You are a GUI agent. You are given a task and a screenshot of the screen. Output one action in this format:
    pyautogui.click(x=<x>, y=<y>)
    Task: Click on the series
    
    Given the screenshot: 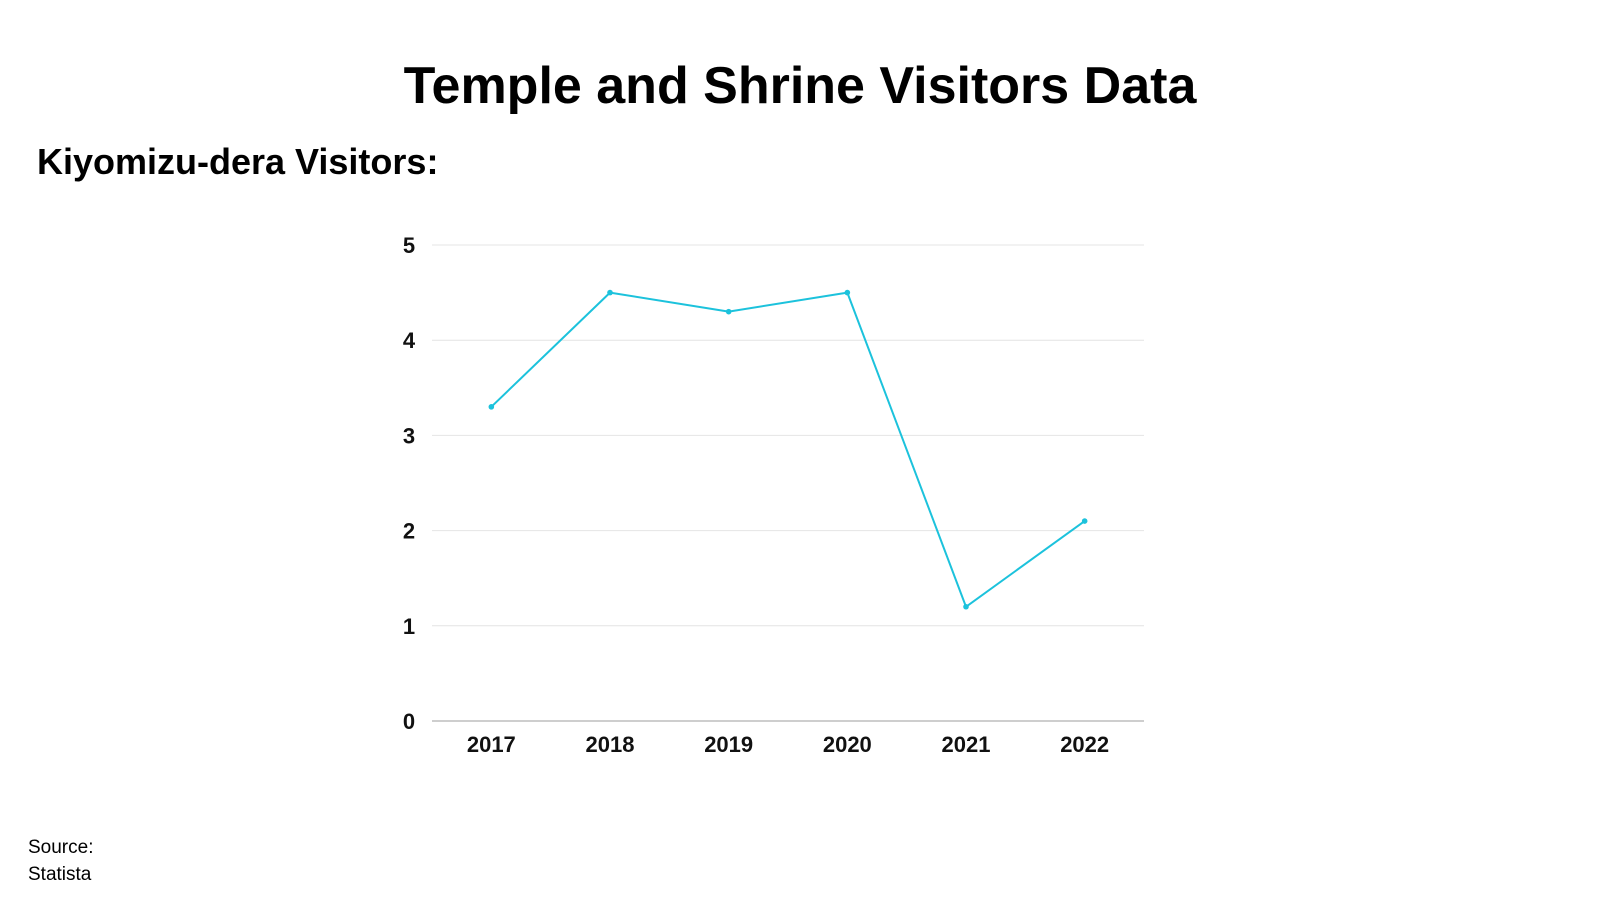 What is the action you would take?
    pyautogui.click(x=788, y=449)
    